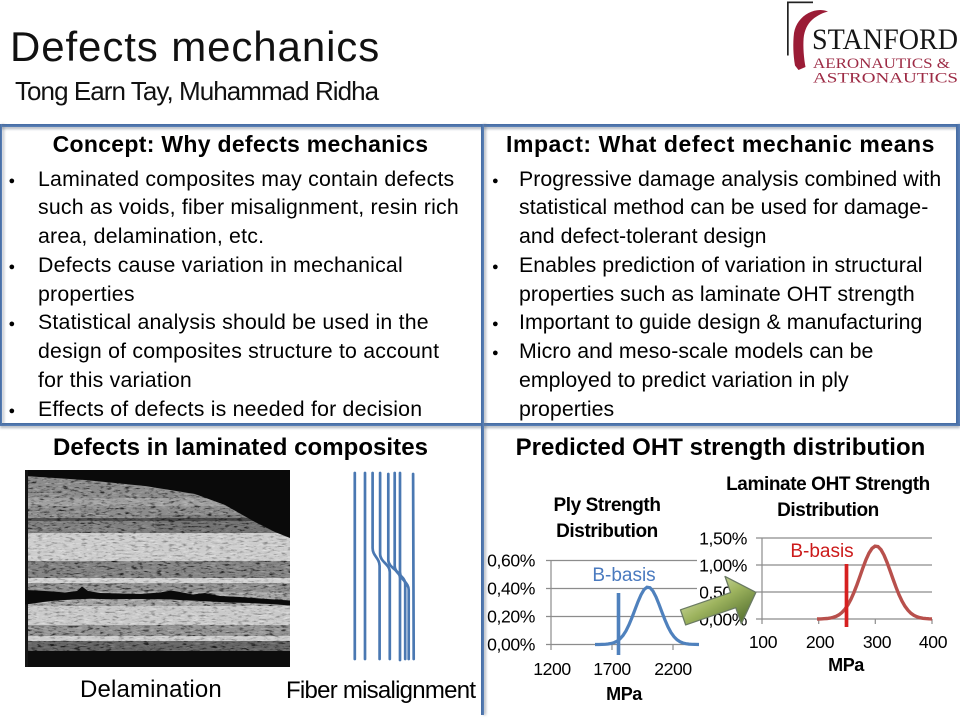 This screenshot has width=960, height=720. I want to click on svg-text: 0,20%, so click(511, 617).